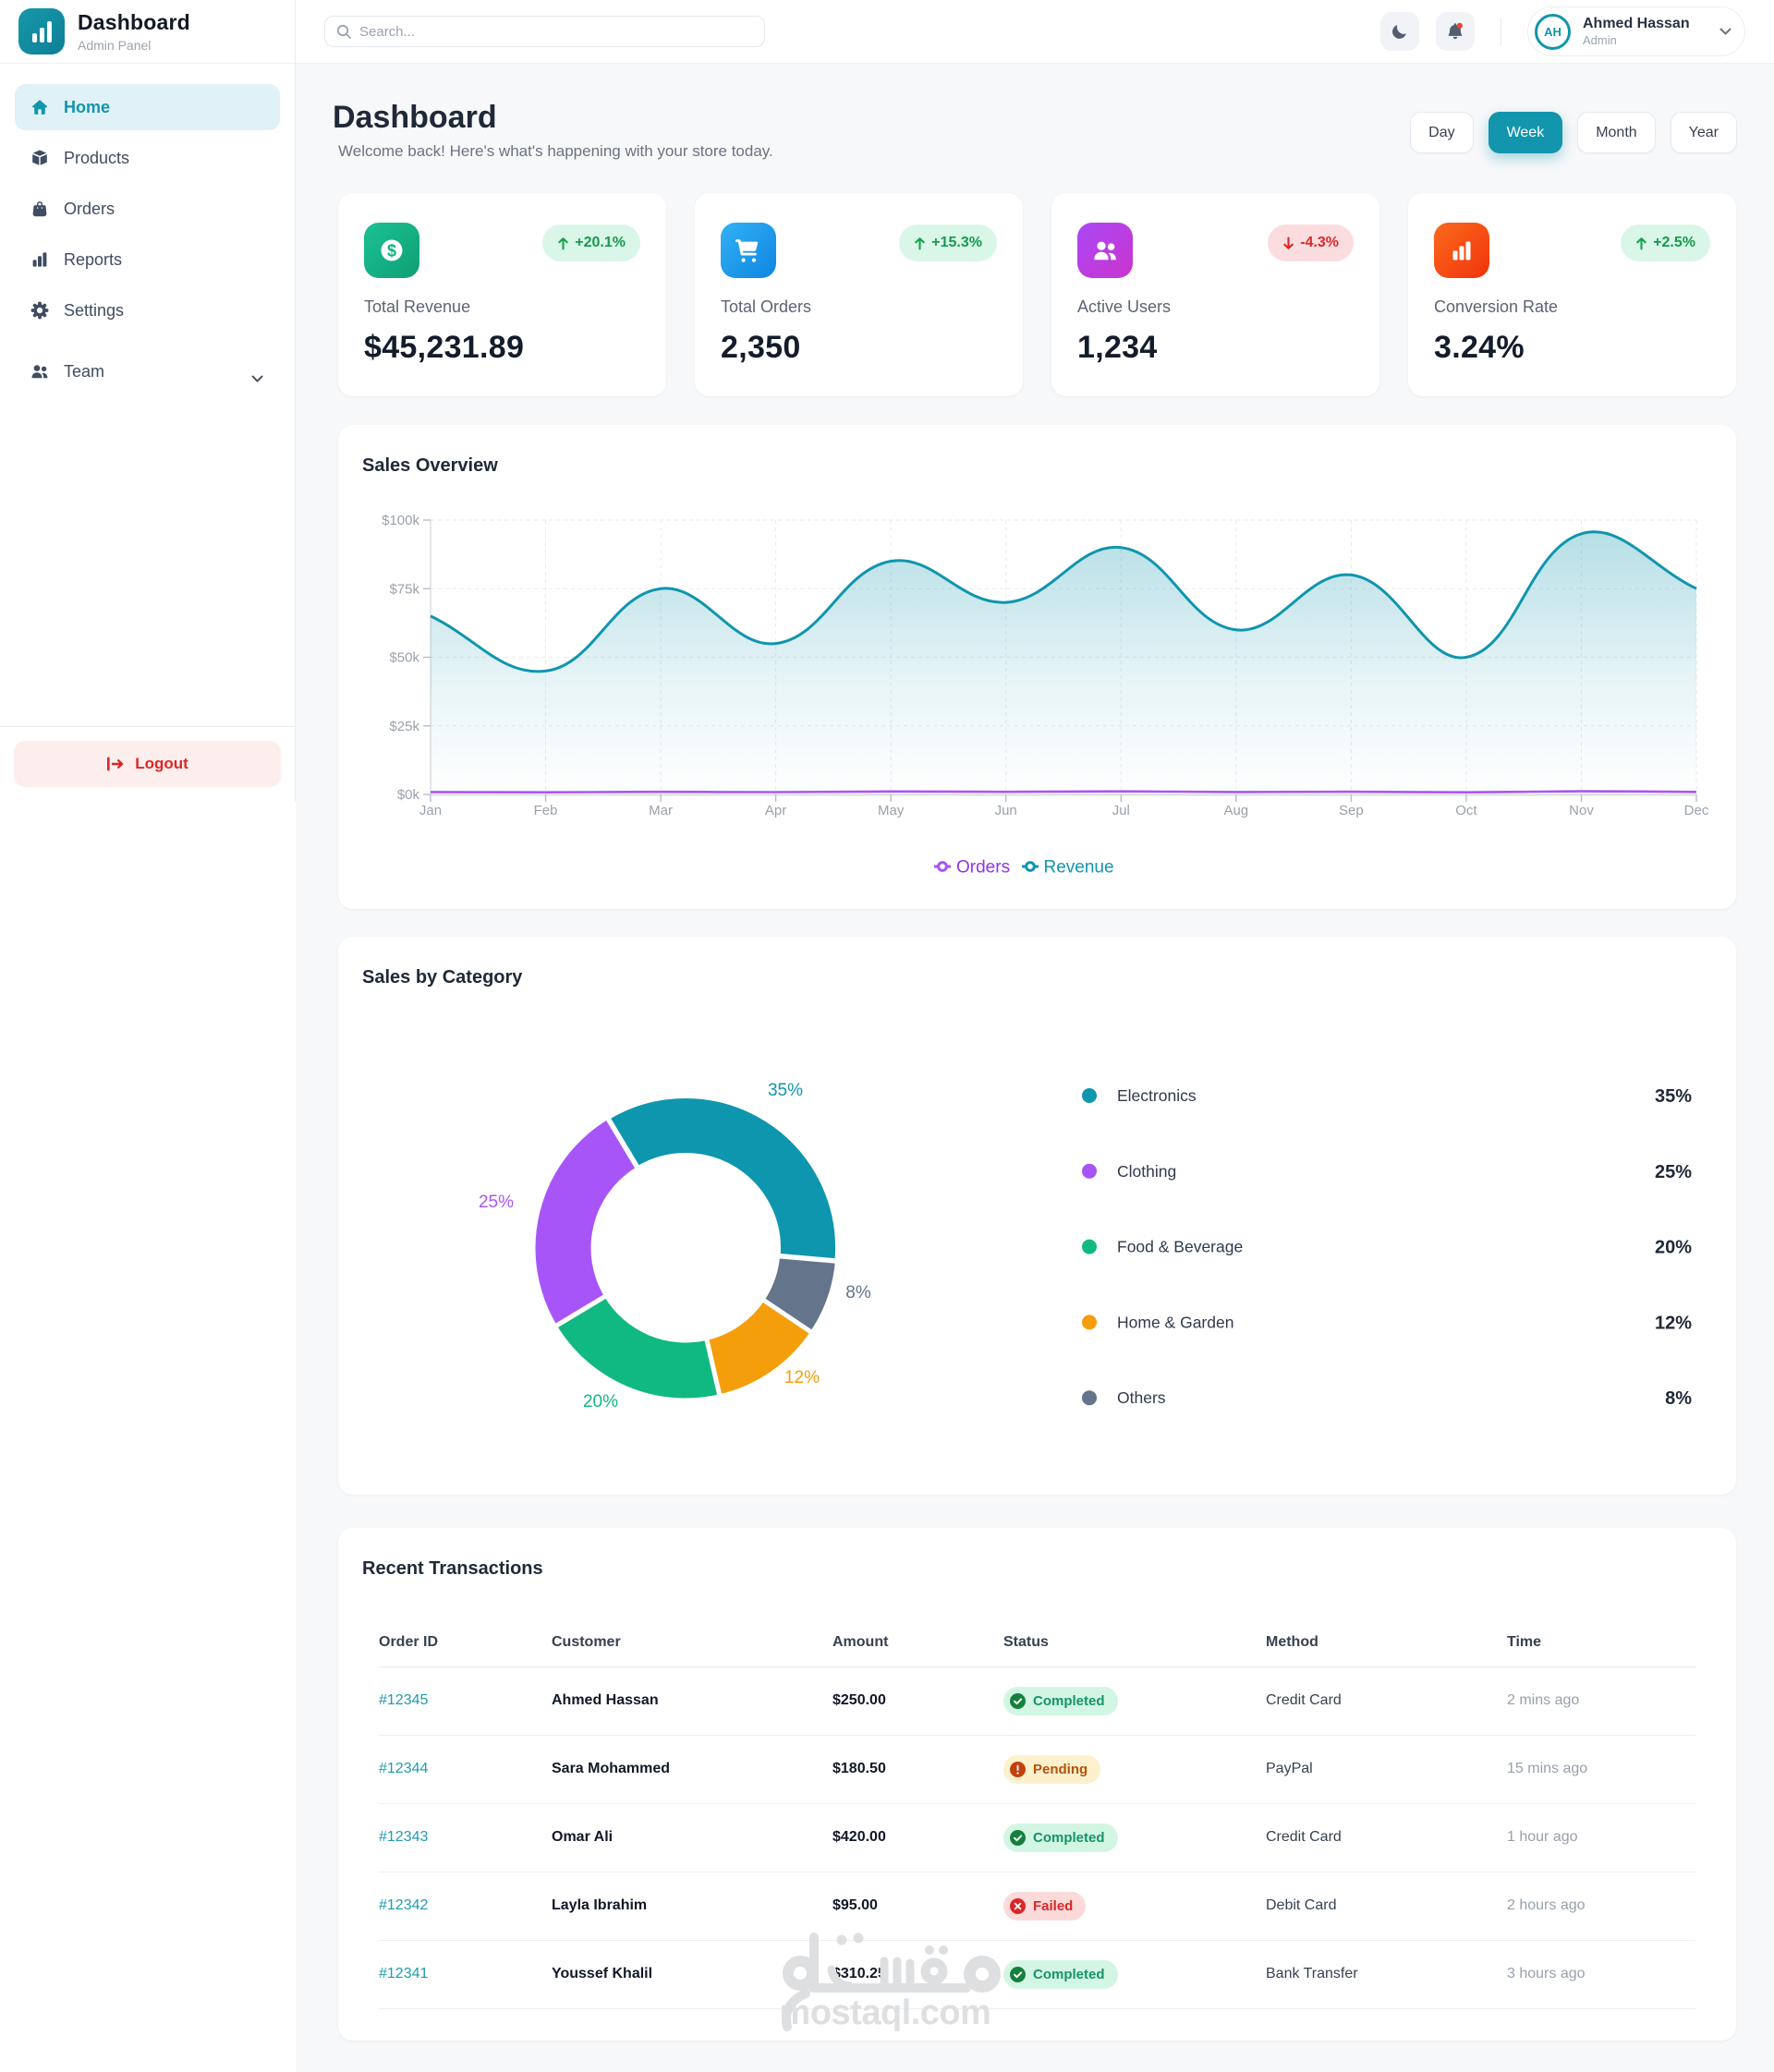  What do you see at coordinates (1141, 1397) in the screenshot?
I see `svg-text: Others` at bounding box center [1141, 1397].